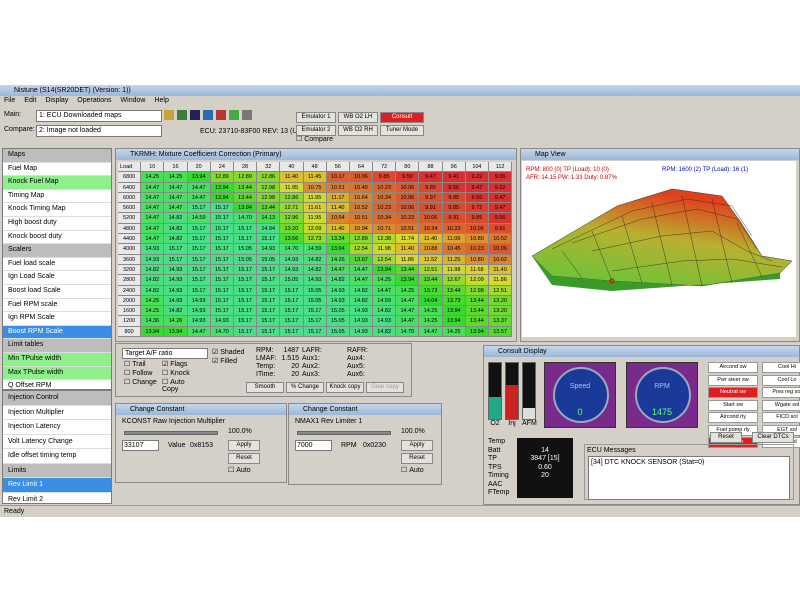 This screenshot has height=600, width=800. I want to click on menu-item: File, so click(10, 100).